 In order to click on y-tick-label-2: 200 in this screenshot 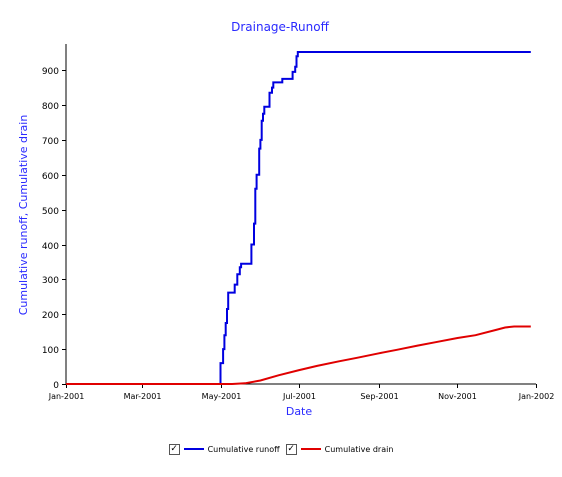, I will do `click(50, 316)`.